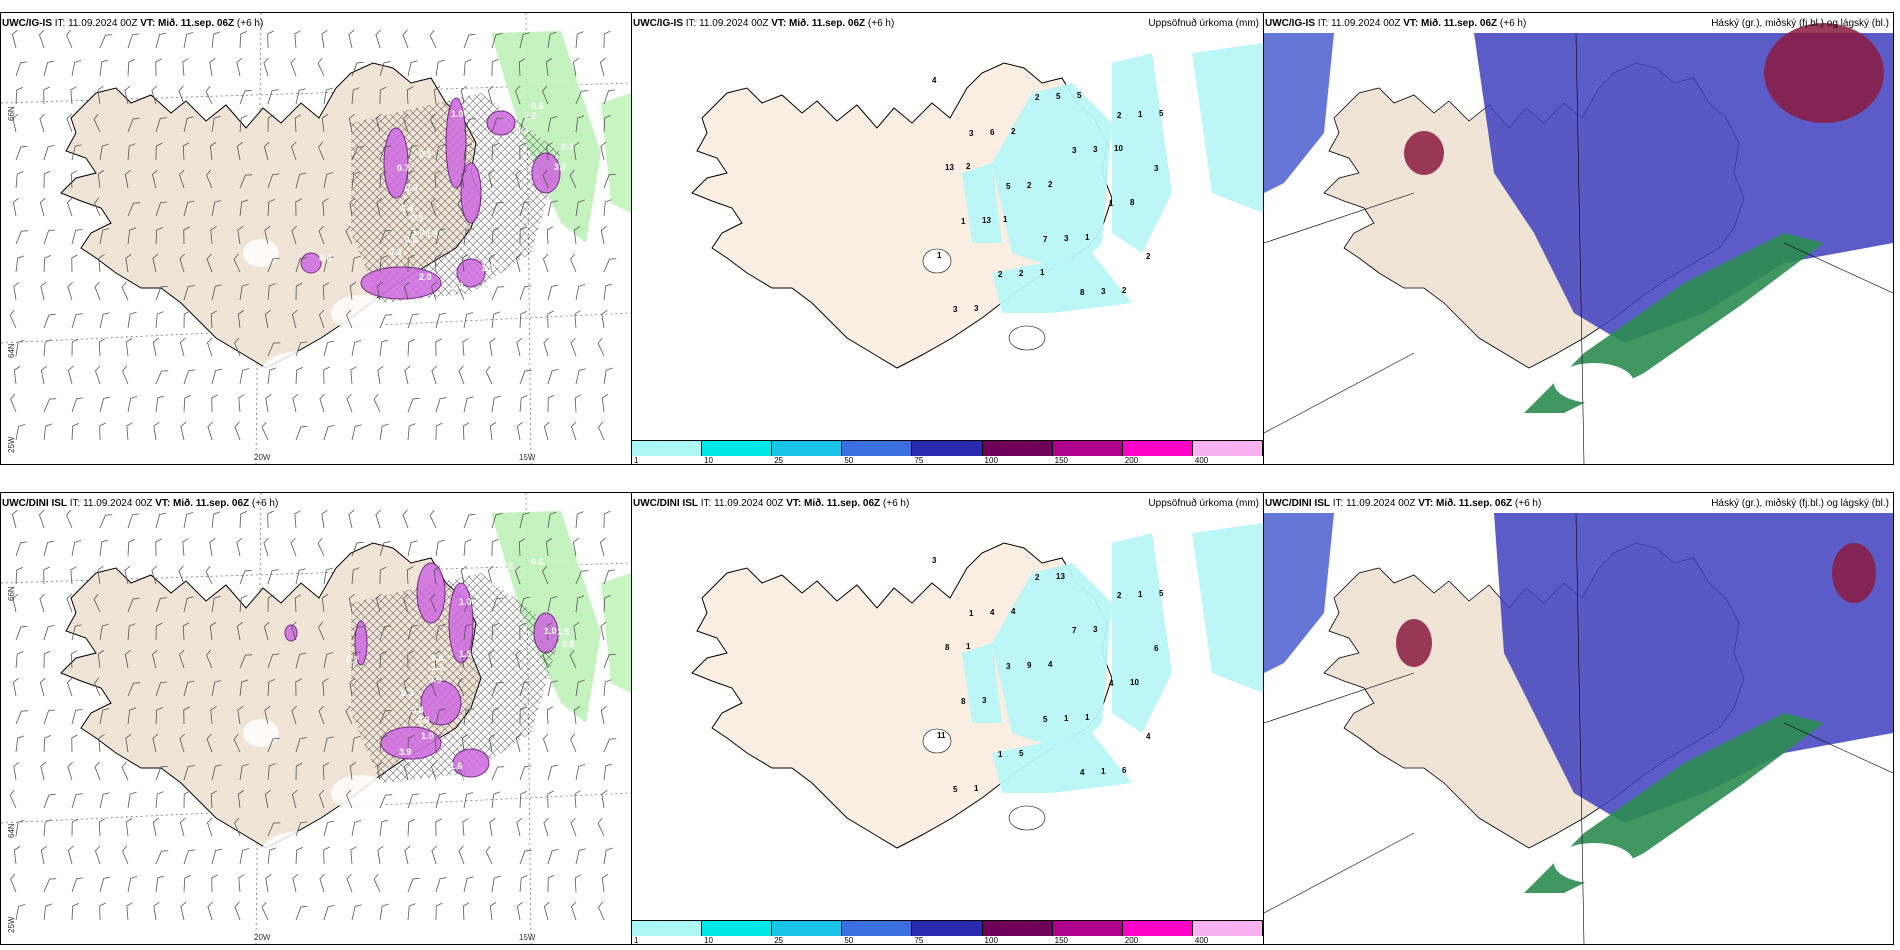  I want to click on value-label: 0.7, so click(403, 168).